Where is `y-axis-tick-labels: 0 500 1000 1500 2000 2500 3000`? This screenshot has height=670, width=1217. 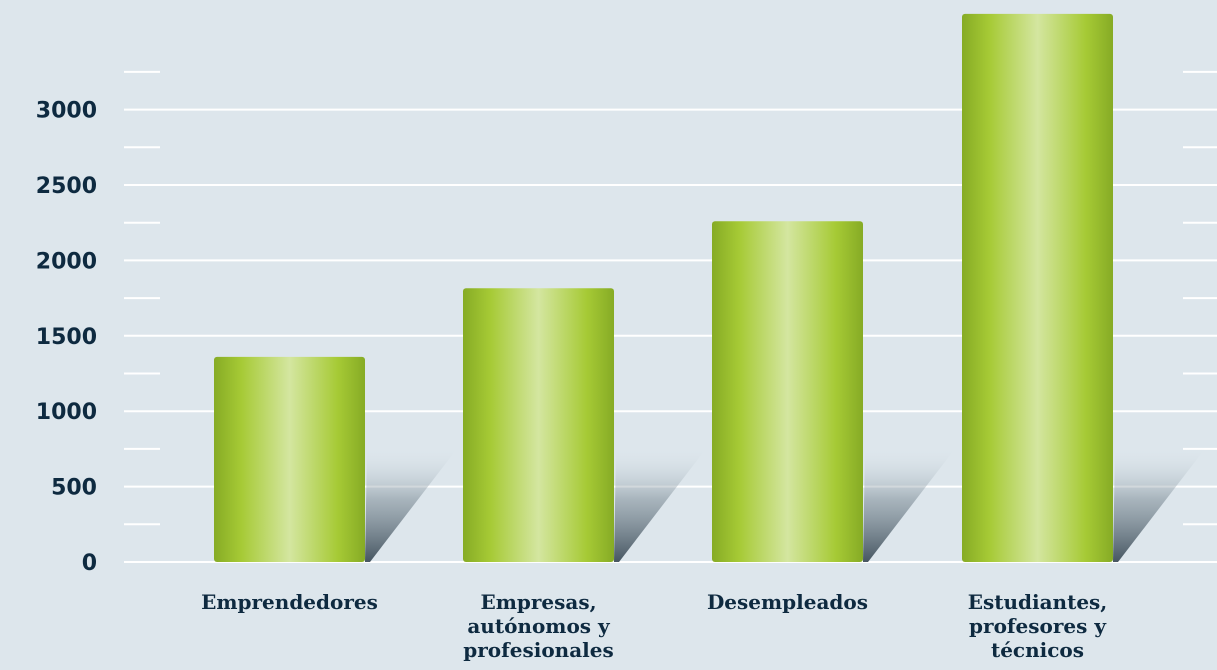 y-axis-tick-labels: 0 500 1000 1500 2000 2500 3000 is located at coordinates (66, 337).